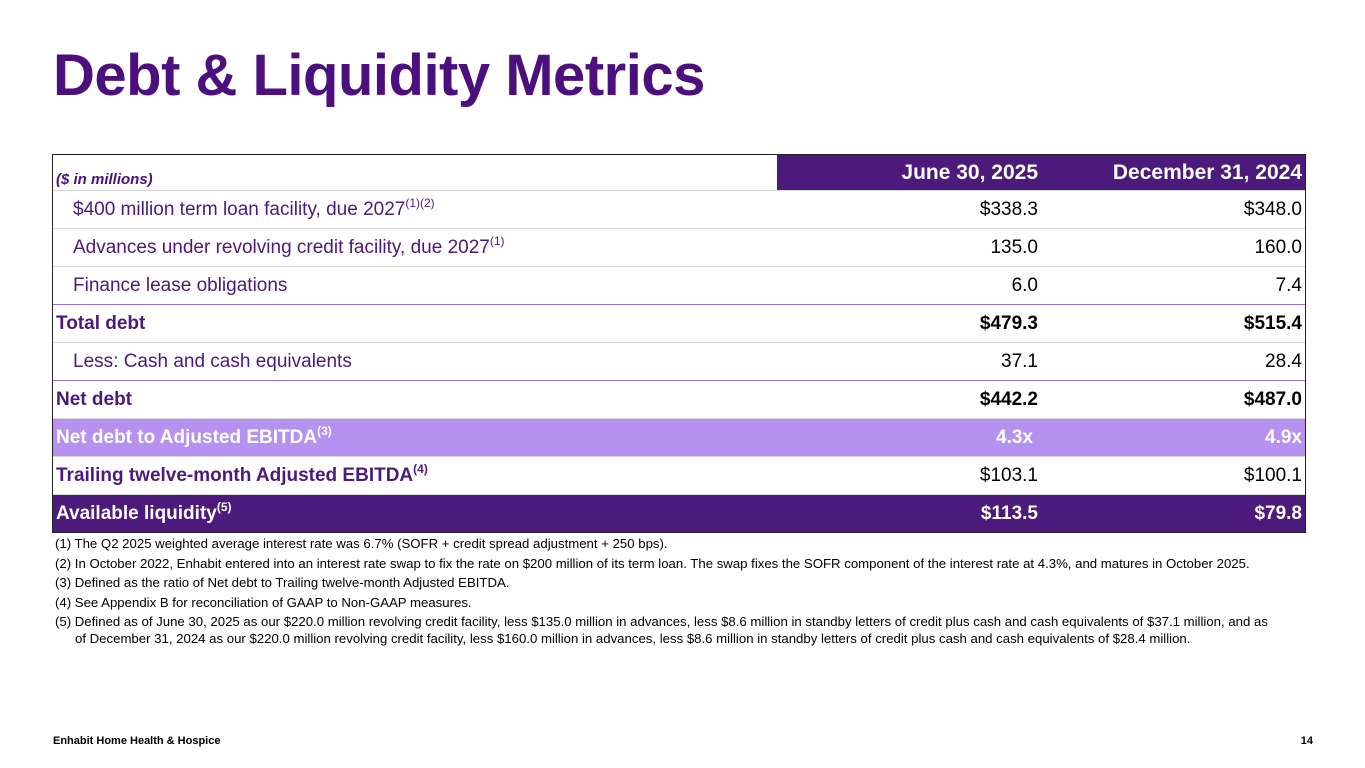 Image resolution: width=1365 pixels, height=768 pixels. What do you see at coordinates (1008, 209) in the screenshot?
I see `value-june-2025: $338.3` at bounding box center [1008, 209].